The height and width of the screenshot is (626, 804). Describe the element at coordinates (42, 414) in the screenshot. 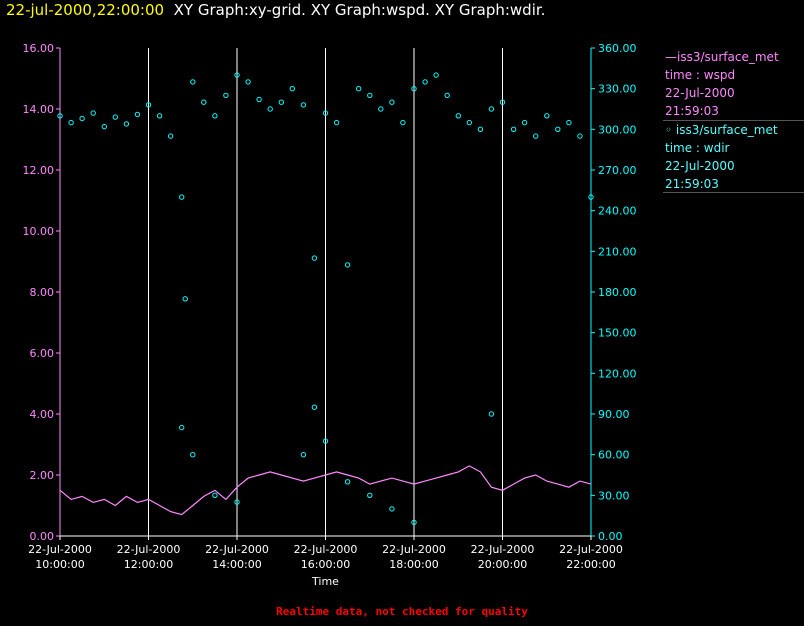

I see `y-left-tick-label: 4.00` at that location.